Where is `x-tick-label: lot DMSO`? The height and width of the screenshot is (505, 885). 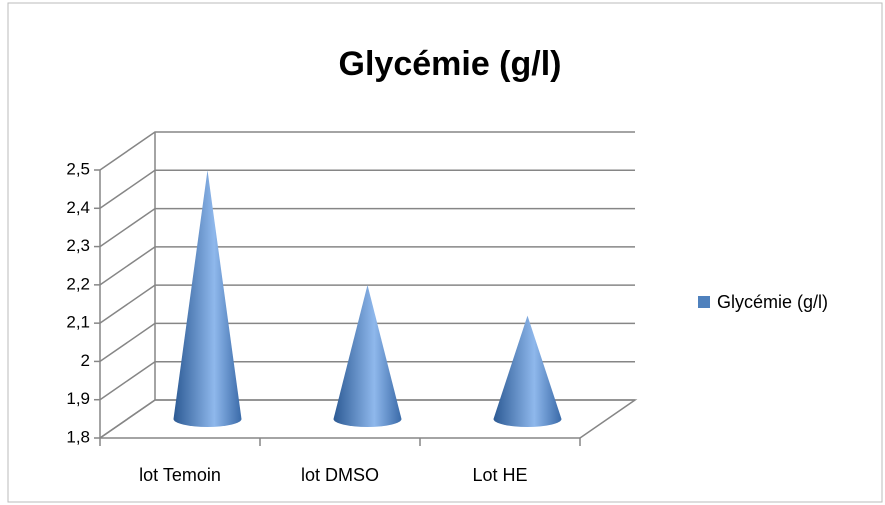
x-tick-label: lot DMSO is located at coordinates (340, 475).